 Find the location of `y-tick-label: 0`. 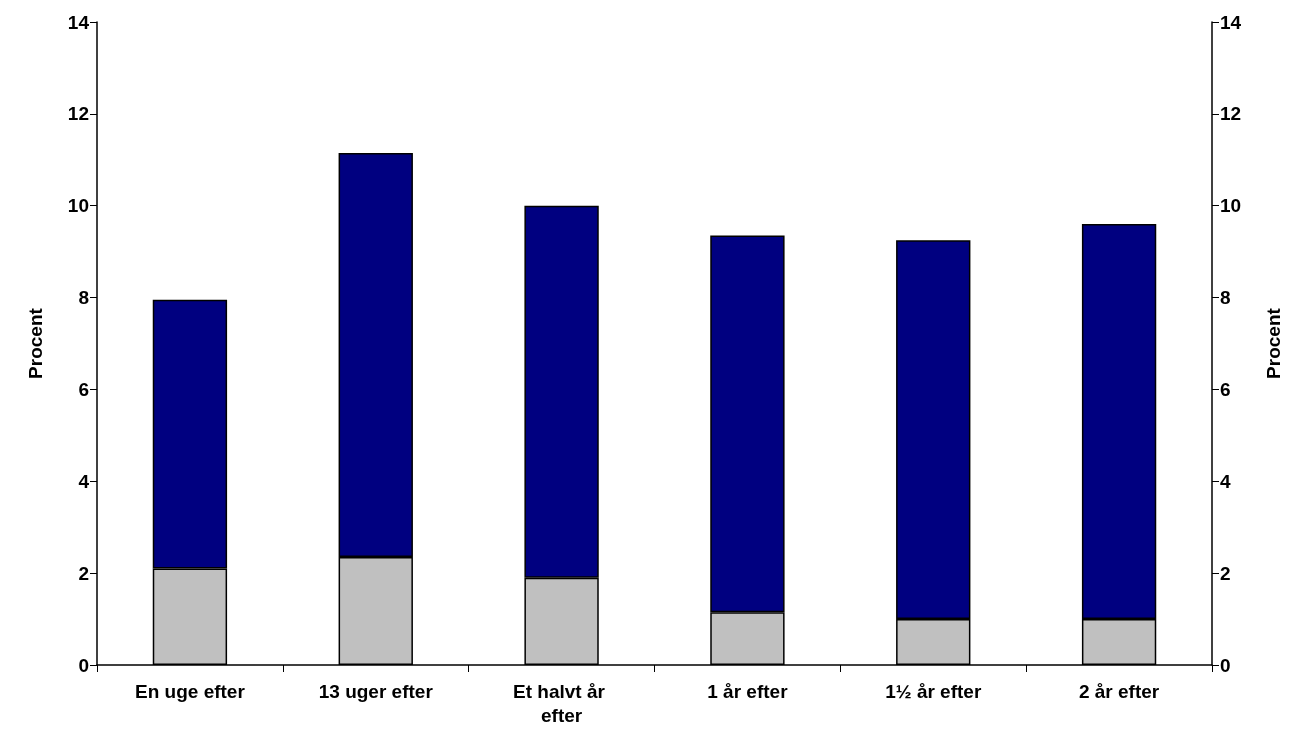

y-tick-label: 0 is located at coordinates (83, 665).